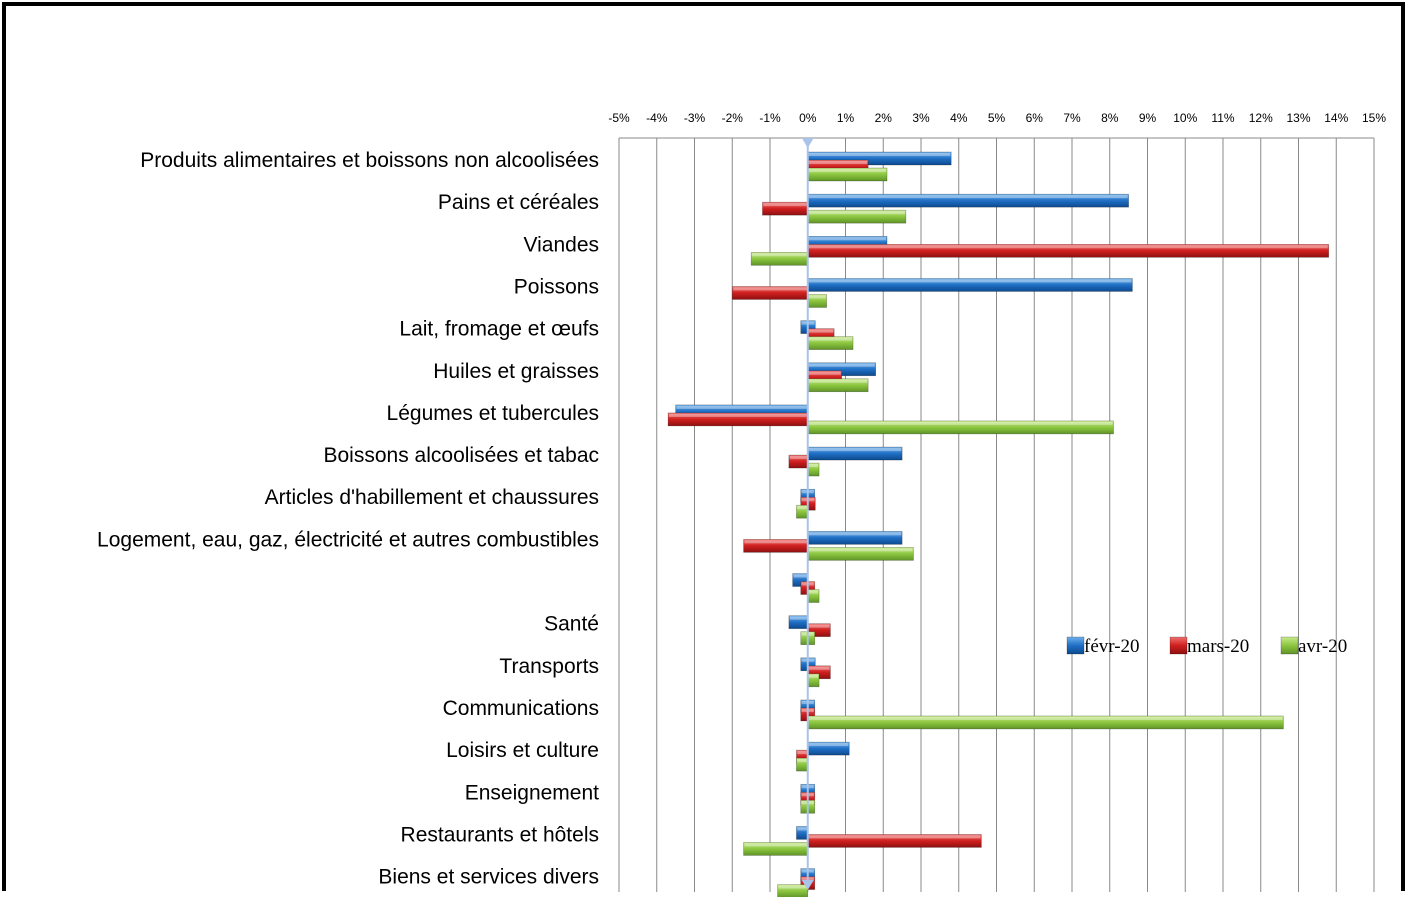 The width and height of the screenshot is (1413, 897). Describe the element at coordinates (1218, 646) in the screenshot. I see `legend-label: mars-20` at that location.